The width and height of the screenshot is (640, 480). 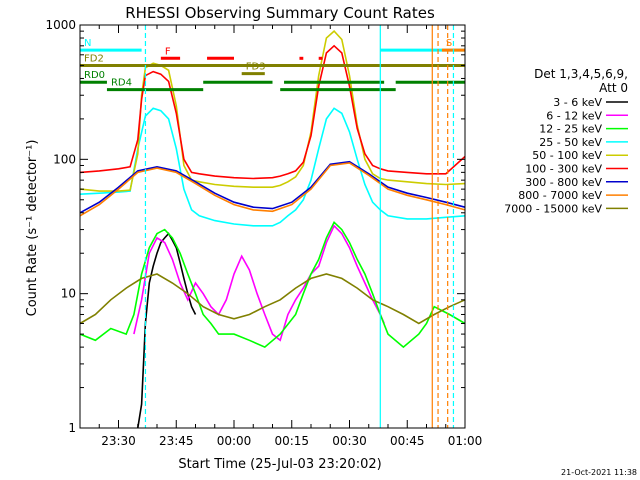 What do you see at coordinates (613, 88) in the screenshot?
I see `legend-header-line-2: Att 0` at bounding box center [613, 88].